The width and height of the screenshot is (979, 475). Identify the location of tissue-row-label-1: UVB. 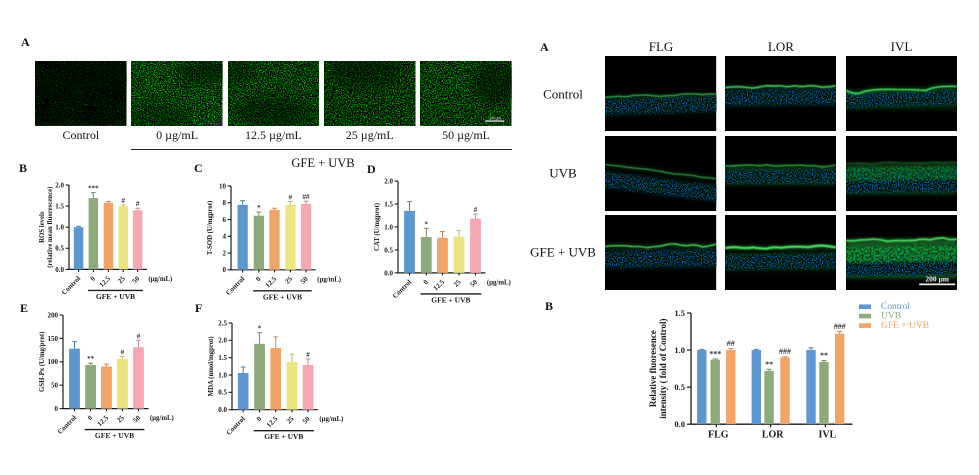
(563, 173).